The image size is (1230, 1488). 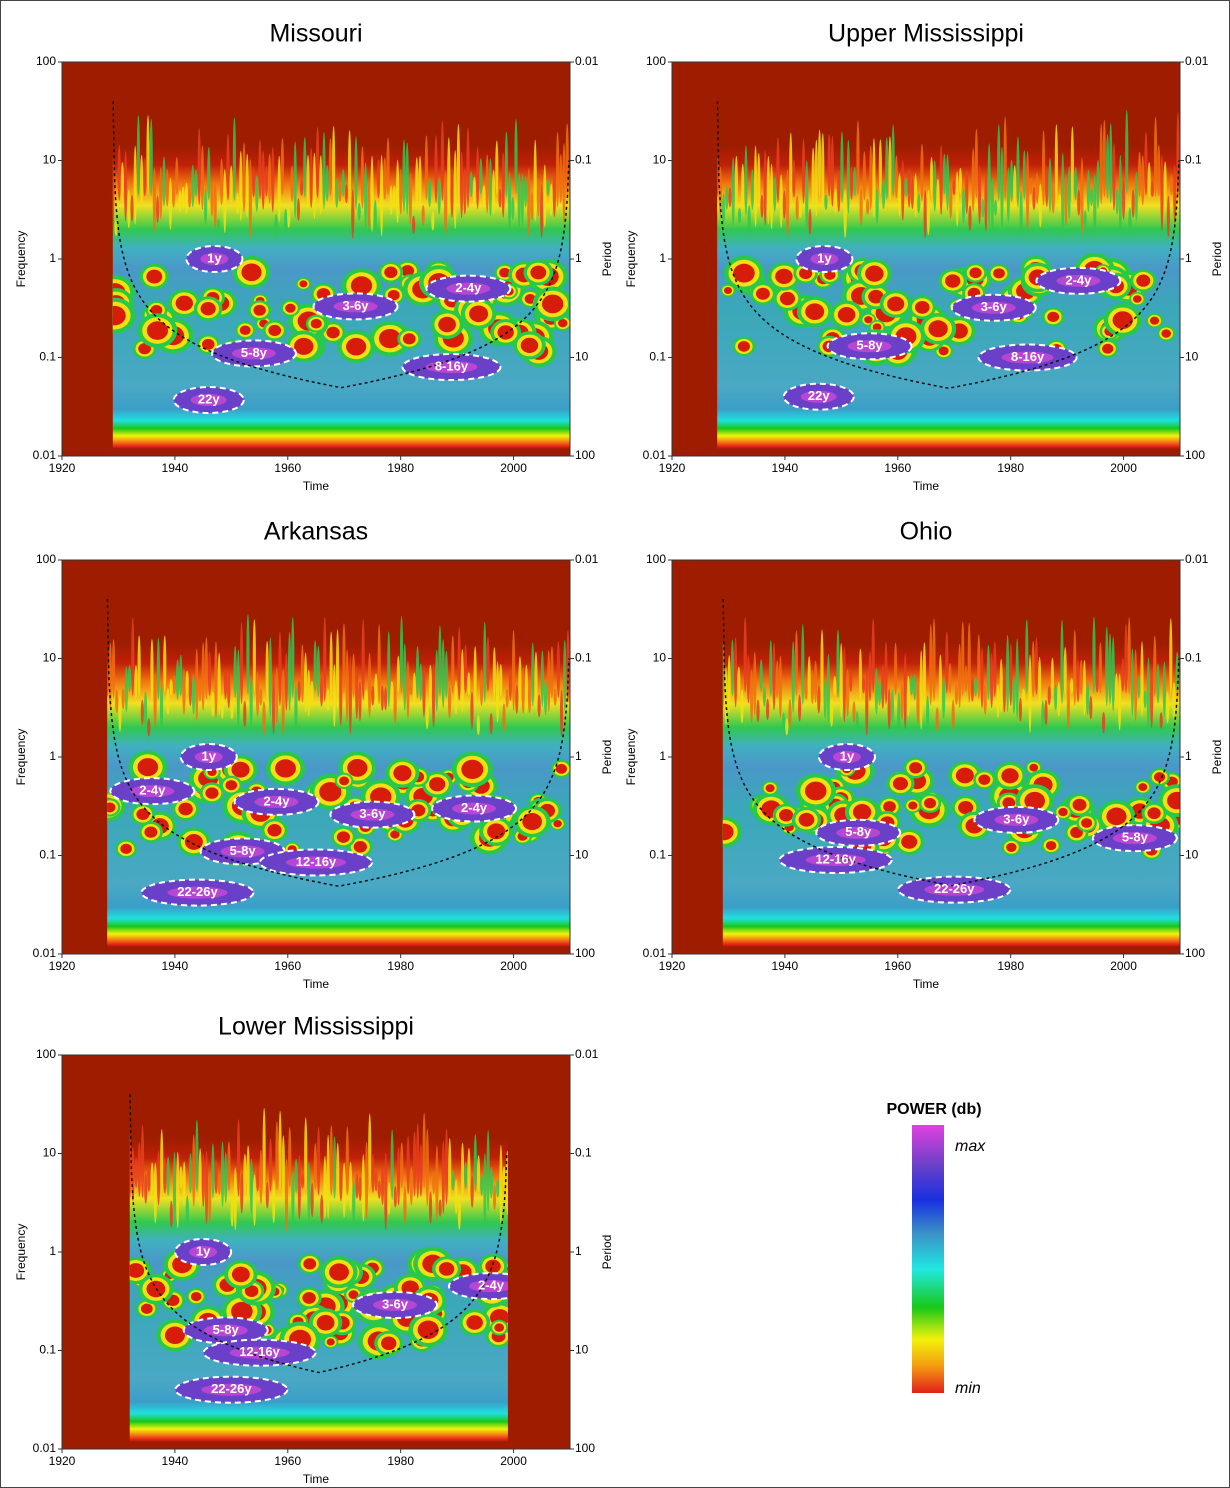 What do you see at coordinates (400, 966) in the screenshot?
I see `x-tick-label: 1980` at bounding box center [400, 966].